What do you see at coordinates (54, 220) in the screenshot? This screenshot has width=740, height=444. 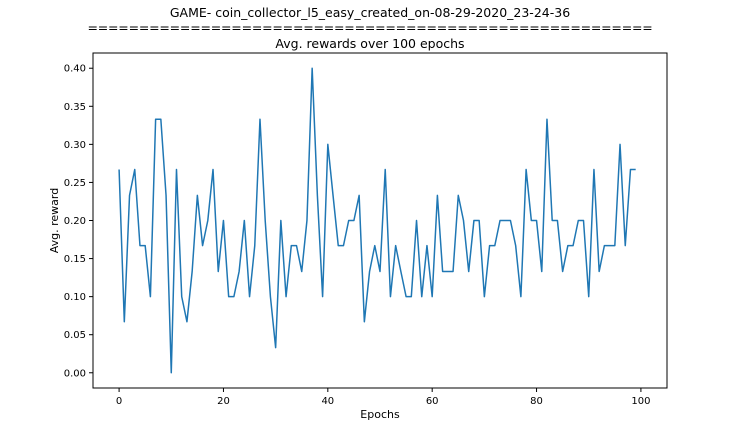 I see `y-axis-label: Avg. reward` at bounding box center [54, 220].